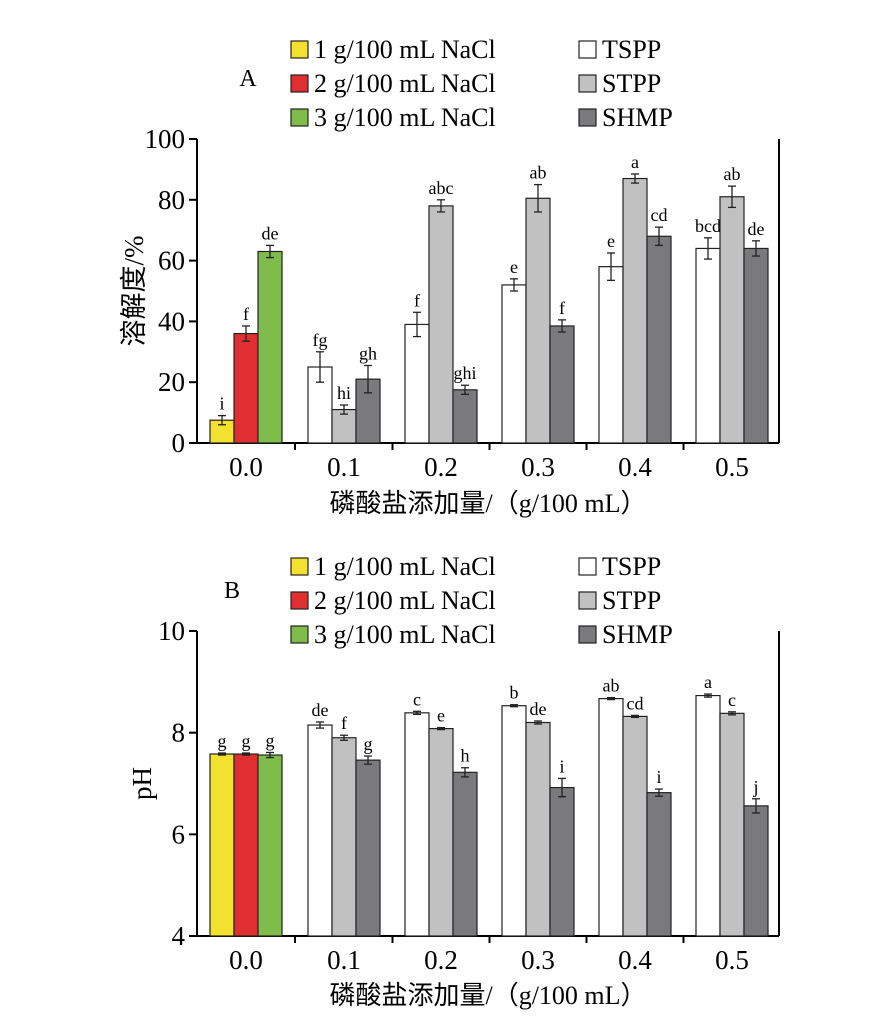  What do you see at coordinates (171, 382) in the screenshot?
I see `y-tick-label: 20` at bounding box center [171, 382].